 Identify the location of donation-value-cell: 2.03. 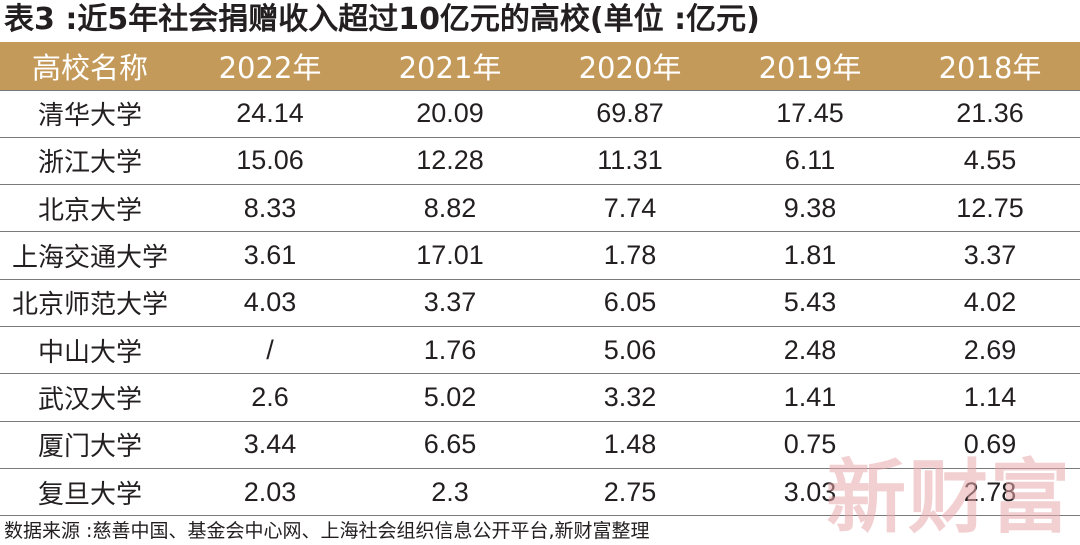
(270, 492).